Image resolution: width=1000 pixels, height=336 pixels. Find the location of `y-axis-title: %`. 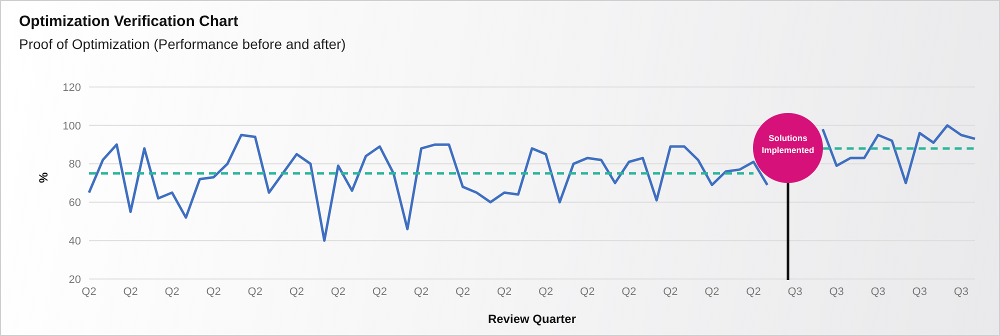

y-axis-title: % is located at coordinates (43, 177).